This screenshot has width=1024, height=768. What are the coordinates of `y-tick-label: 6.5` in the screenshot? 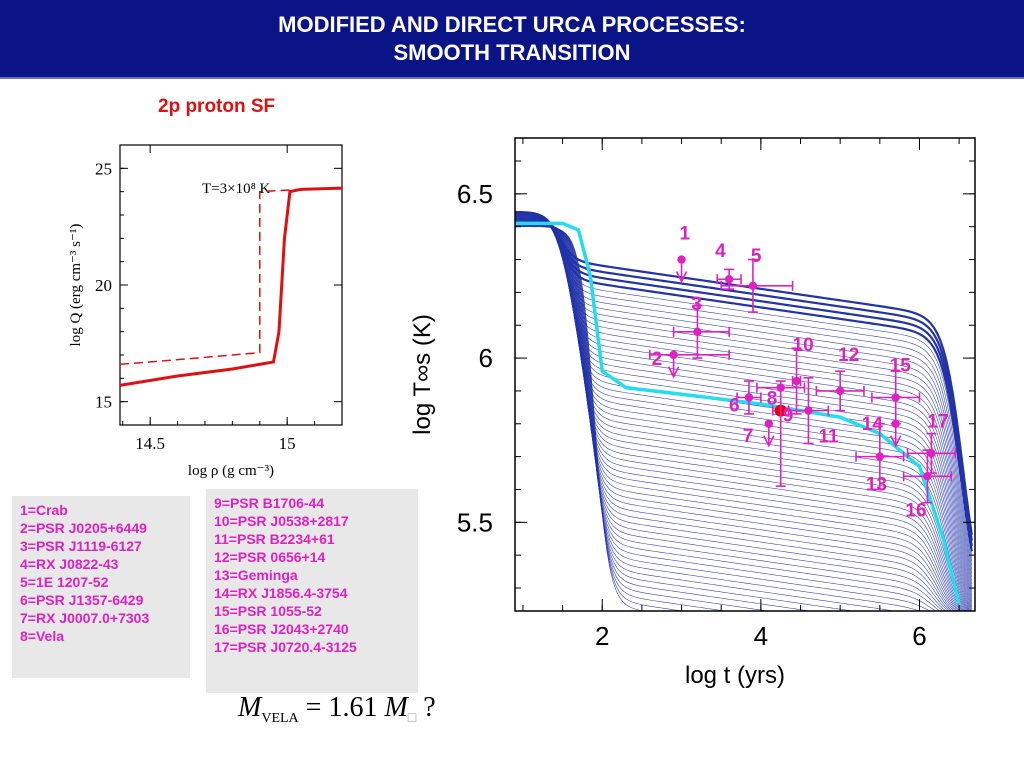 It's located at (475, 194).